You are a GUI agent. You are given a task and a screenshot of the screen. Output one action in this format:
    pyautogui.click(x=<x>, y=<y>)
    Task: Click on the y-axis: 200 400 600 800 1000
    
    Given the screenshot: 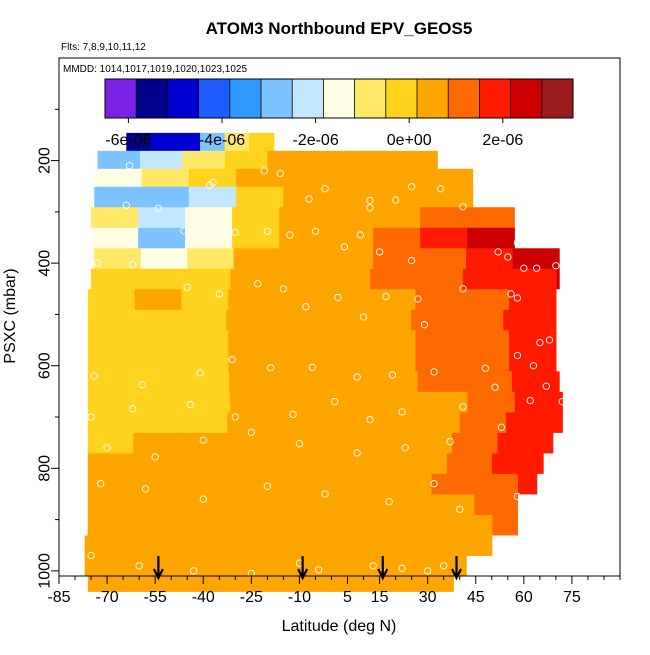 What is the action you would take?
    pyautogui.click(x=48, y=348)
    